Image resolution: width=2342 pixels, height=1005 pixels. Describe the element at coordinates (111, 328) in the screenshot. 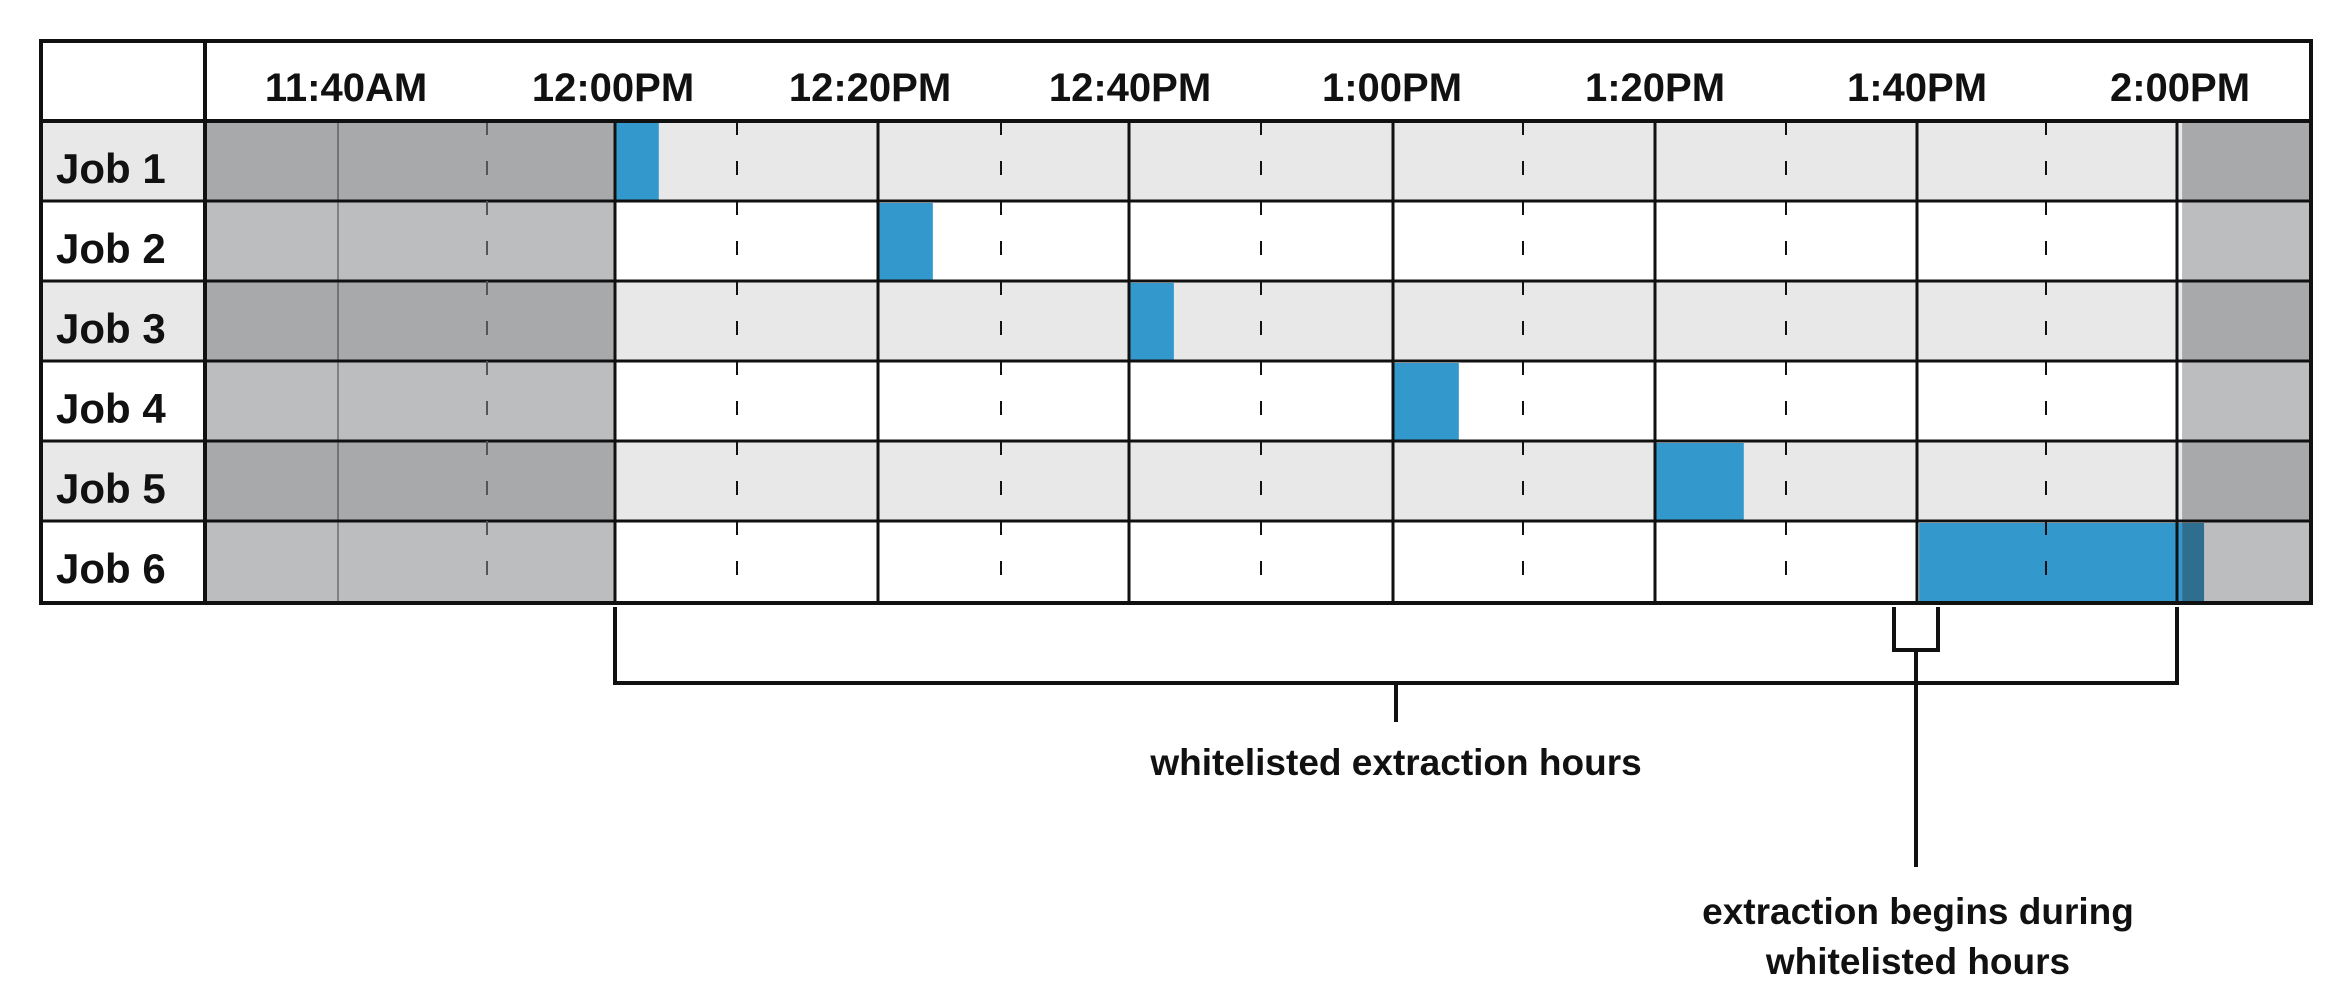

I see `job-label: Job 3` at that location.